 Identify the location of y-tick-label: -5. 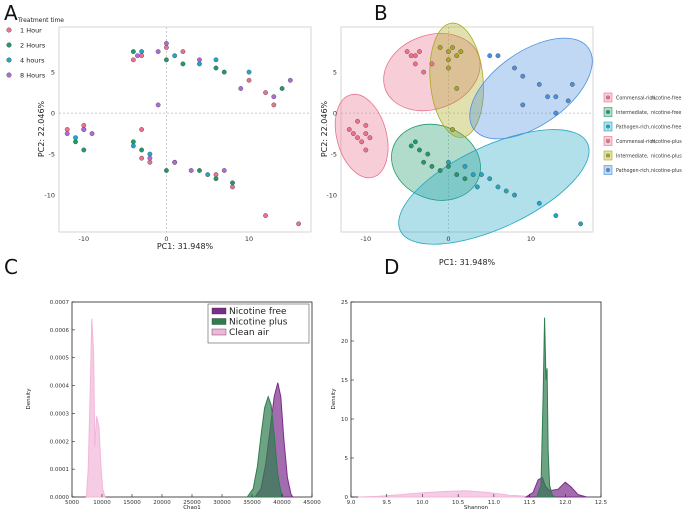
(52, 155).